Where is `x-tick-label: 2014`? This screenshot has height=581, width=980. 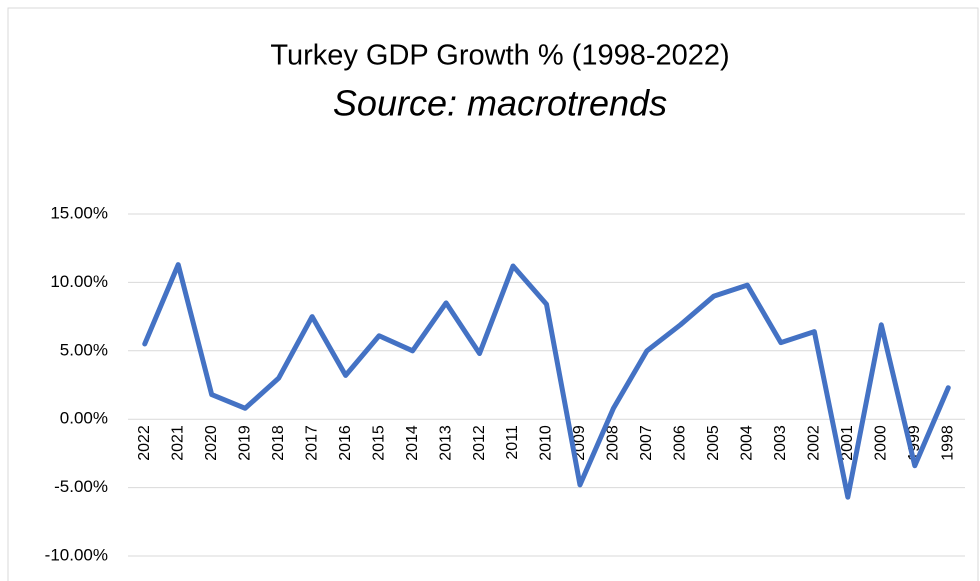 x-tick-label: 2014 is located at coordinates (412, 443).